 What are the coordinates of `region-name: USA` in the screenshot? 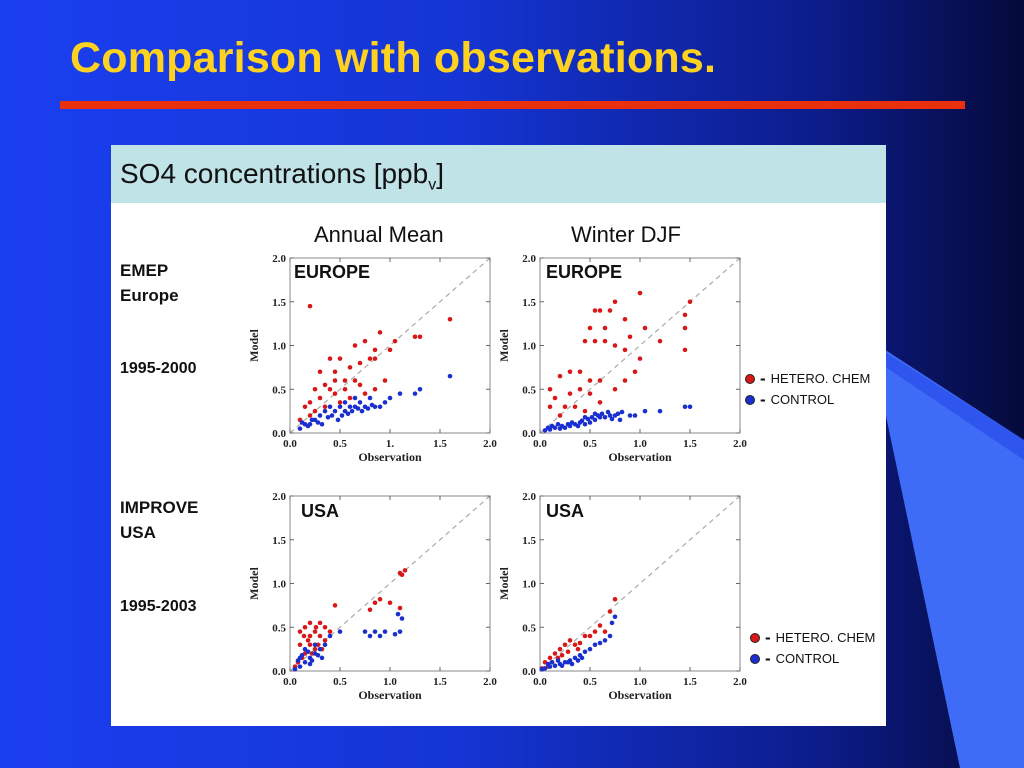 It's located at (138, 532).